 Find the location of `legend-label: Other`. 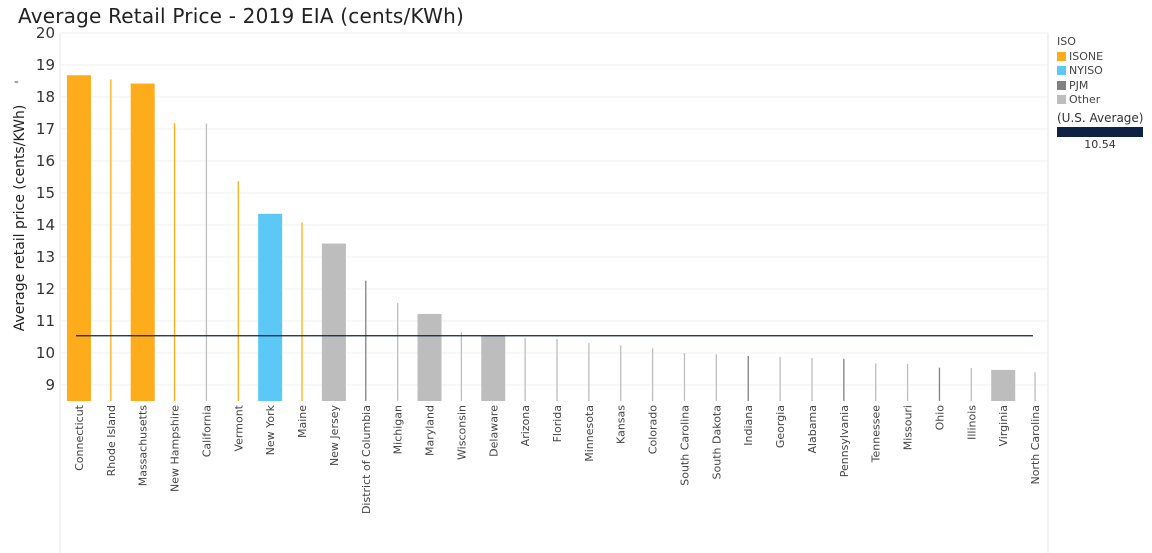

legend-label: Other is located at coordinates (1085, 100).